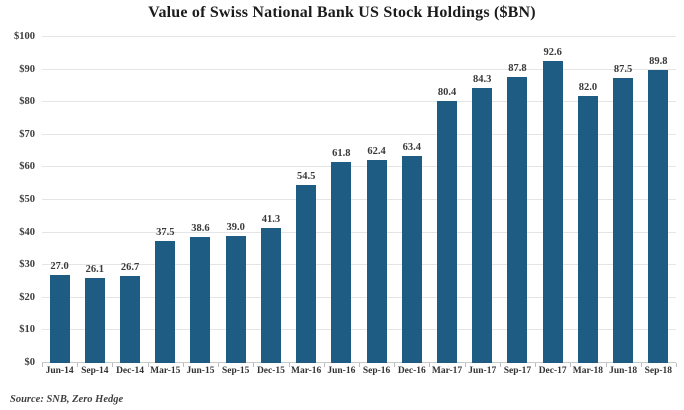  I want to click on bar-column: 41.3, so click(270, 200).